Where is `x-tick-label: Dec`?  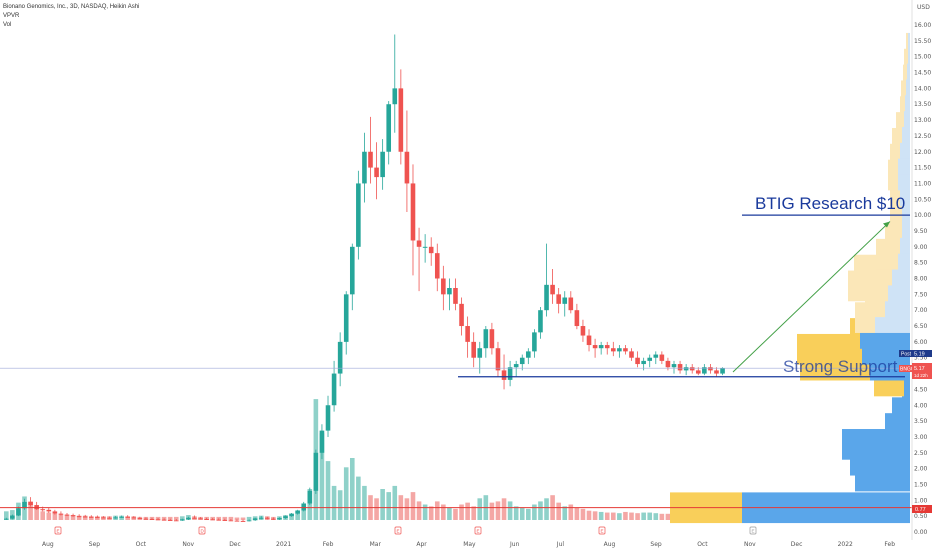 x-tick-label: Dec is located at coordinates (797, 544).